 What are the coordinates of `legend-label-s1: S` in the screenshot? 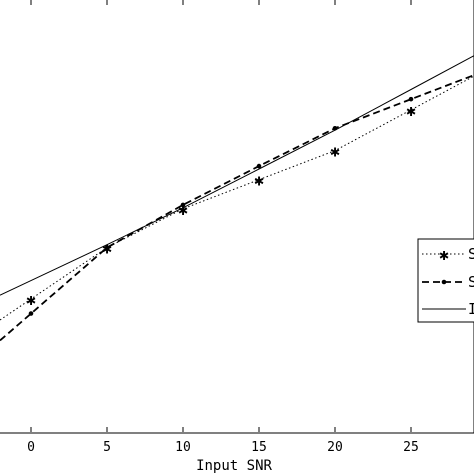 It's located at (471, 254).